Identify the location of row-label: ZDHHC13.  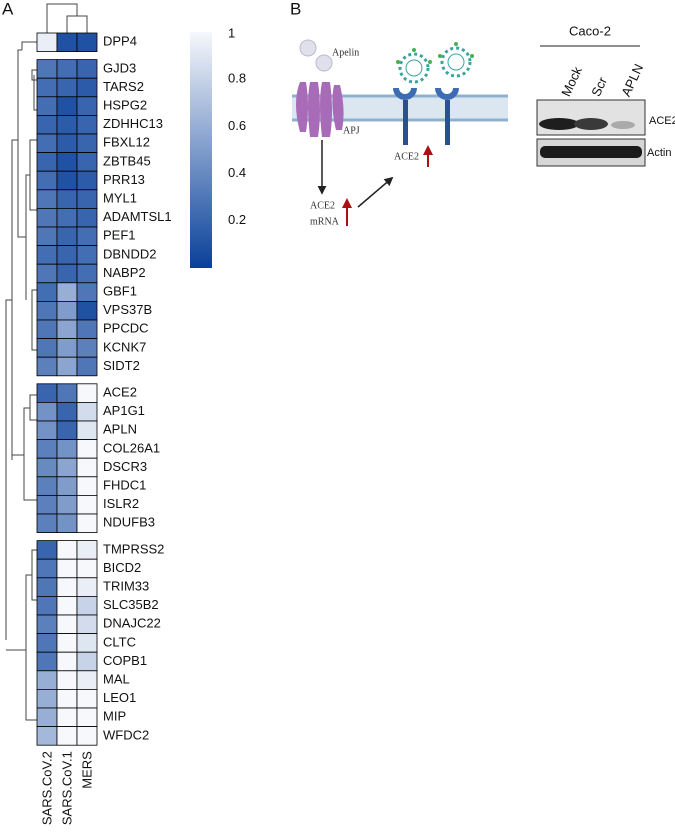
(133, 123).